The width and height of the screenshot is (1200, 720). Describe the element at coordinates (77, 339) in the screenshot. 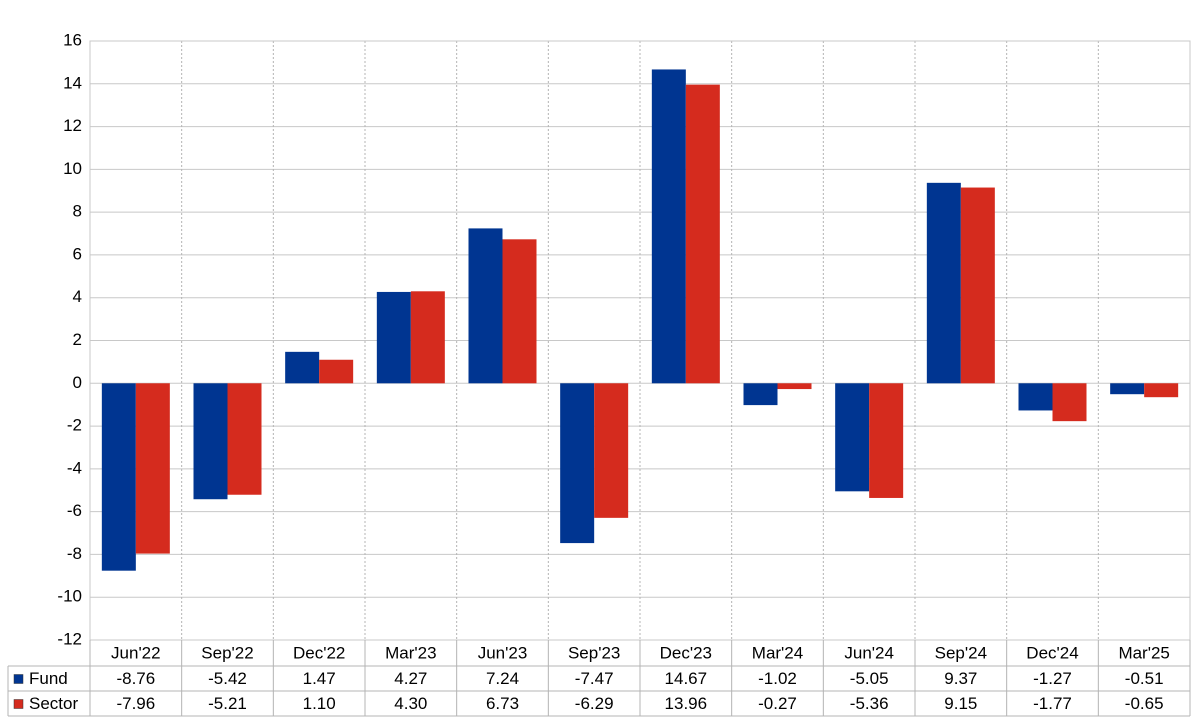

I see `y-tick-label: 2` at that location.